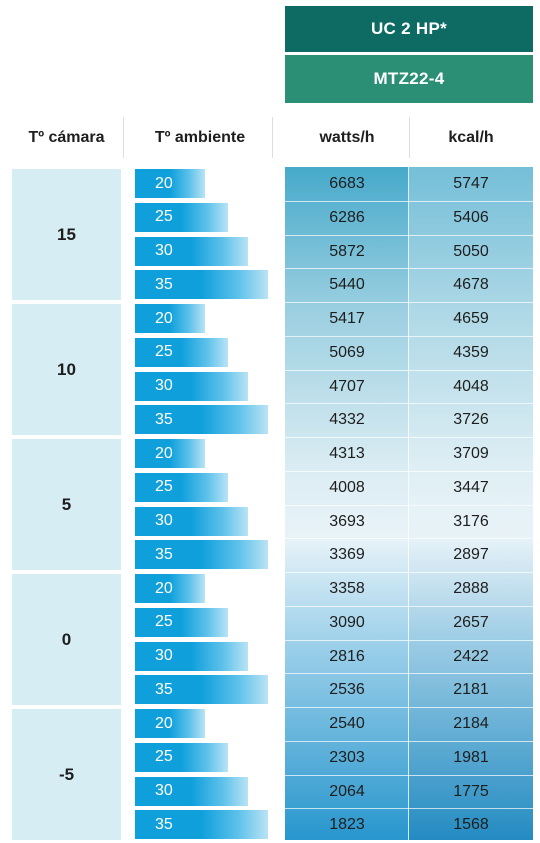 The width and height of the screenshot is (540, 843). What do you see at coordinates (347, 137) in the screenshot?
I see `column-header-watts: watts/h` at bounding box center [347, 137].